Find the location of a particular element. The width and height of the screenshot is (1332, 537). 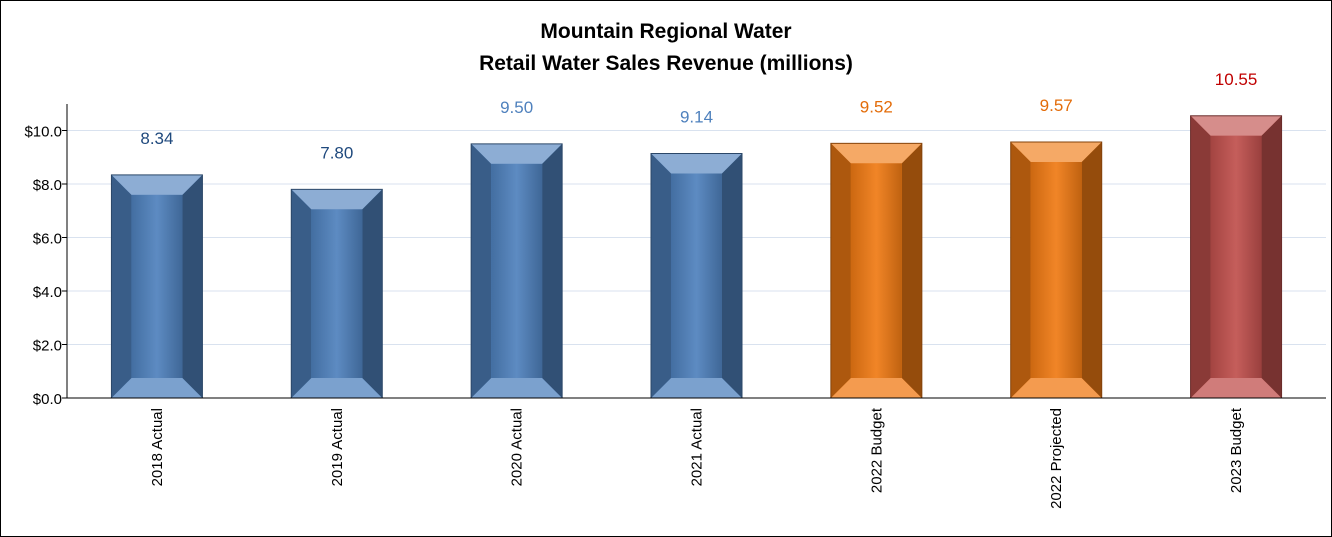

y-tick-label: $2.0 is located at coordinates (47, 346).